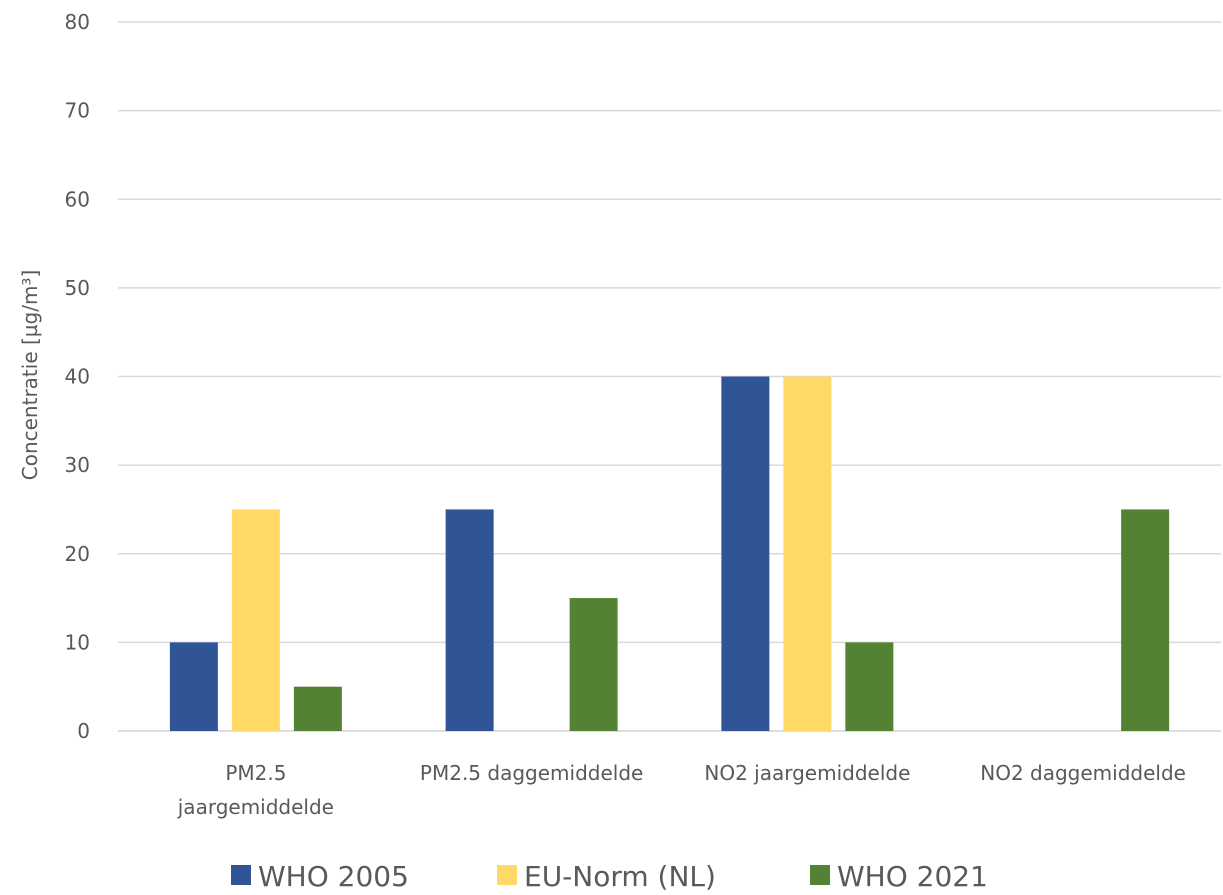 This screenshot has height=895, width=1223. Describe the element at coordinates (255, 773) in the screenshot. I see `x-category-label: PM2.5` at that location.